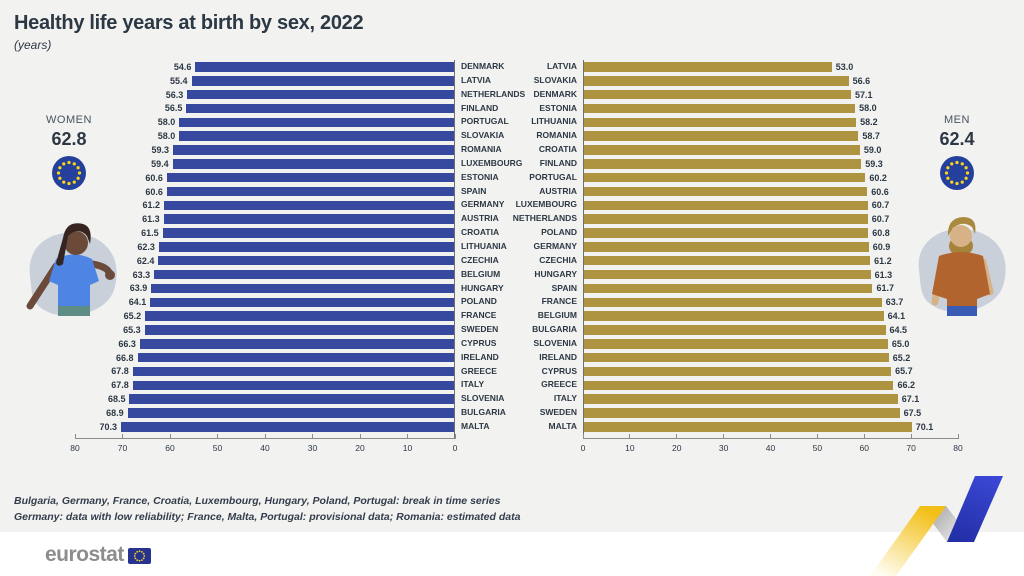  What do you see at coordinates (474, 190) in the screenshot?
I see `country-label: SPAIN` at bounding box center [474, 190].